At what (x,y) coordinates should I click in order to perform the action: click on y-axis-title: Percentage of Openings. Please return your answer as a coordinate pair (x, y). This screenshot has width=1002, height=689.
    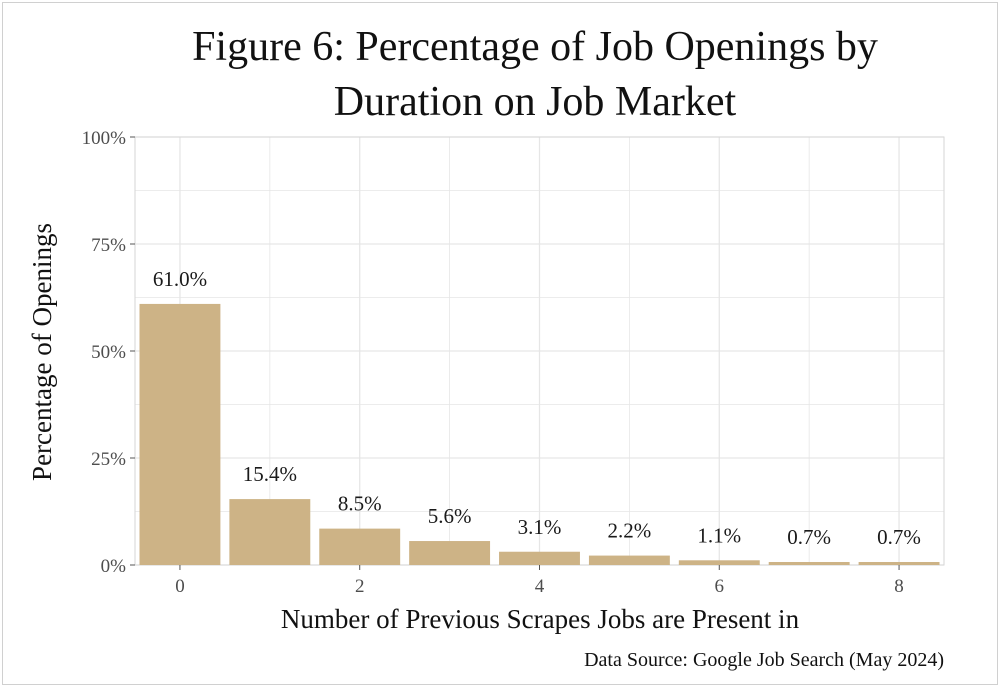
    Looking at the image, I should click on (42, 352).